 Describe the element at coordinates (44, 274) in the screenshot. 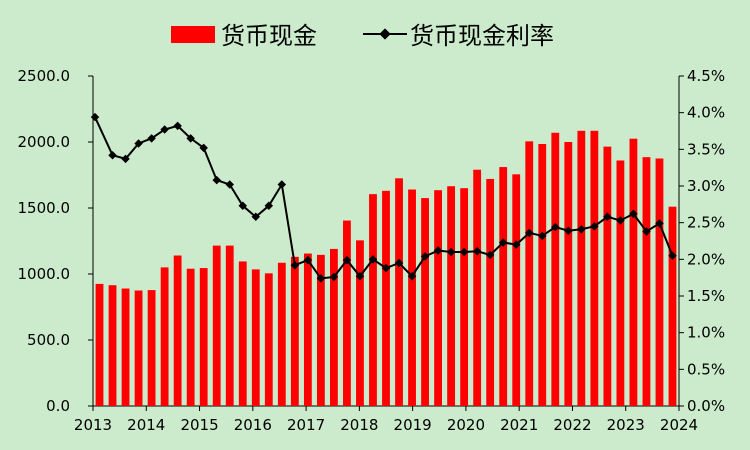

I see `left-axis-tick-label: 1000.0` at that location.